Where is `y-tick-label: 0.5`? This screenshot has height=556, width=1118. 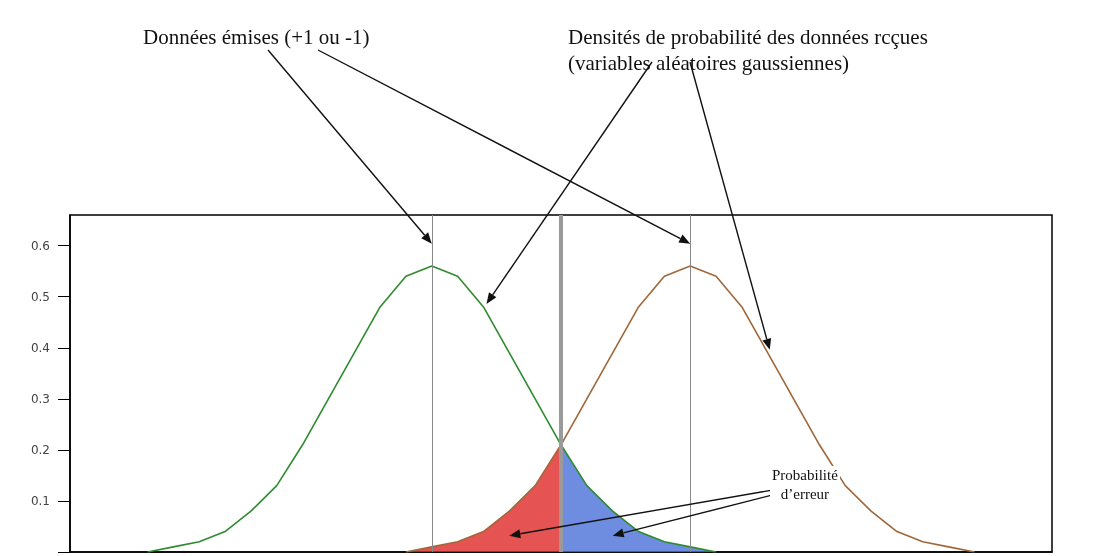
y-tick-label: 0.5 is located at coordinates (40, 296).